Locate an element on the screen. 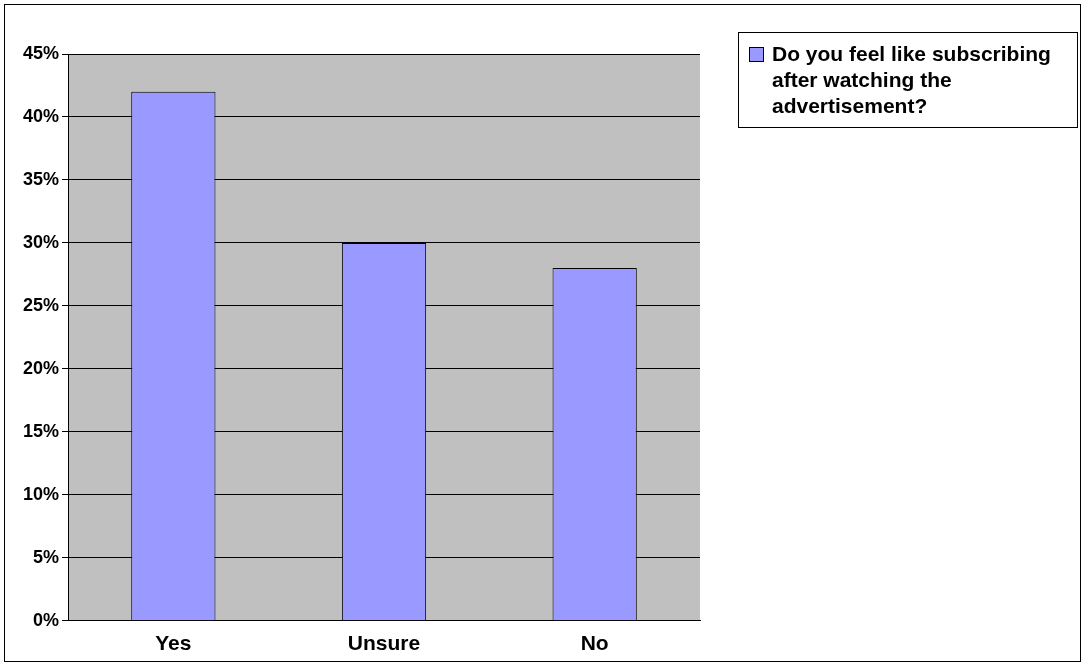  y-tick-label: 45% is located at coordinates (41, 52).